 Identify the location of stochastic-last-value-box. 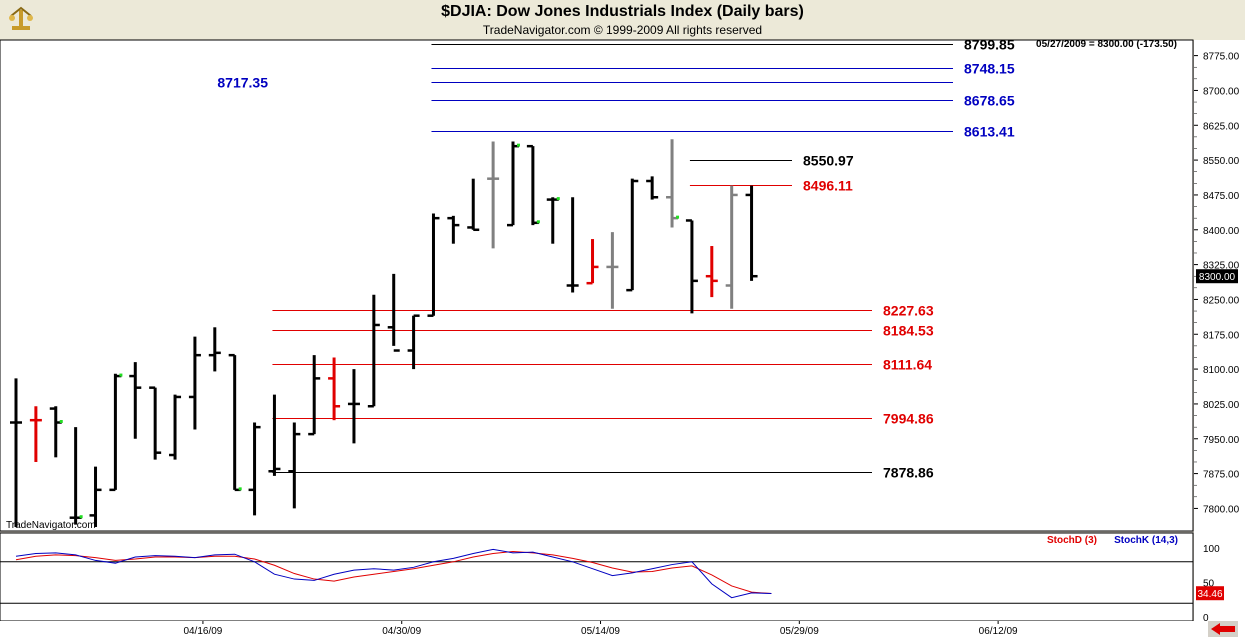
(1210, 593).